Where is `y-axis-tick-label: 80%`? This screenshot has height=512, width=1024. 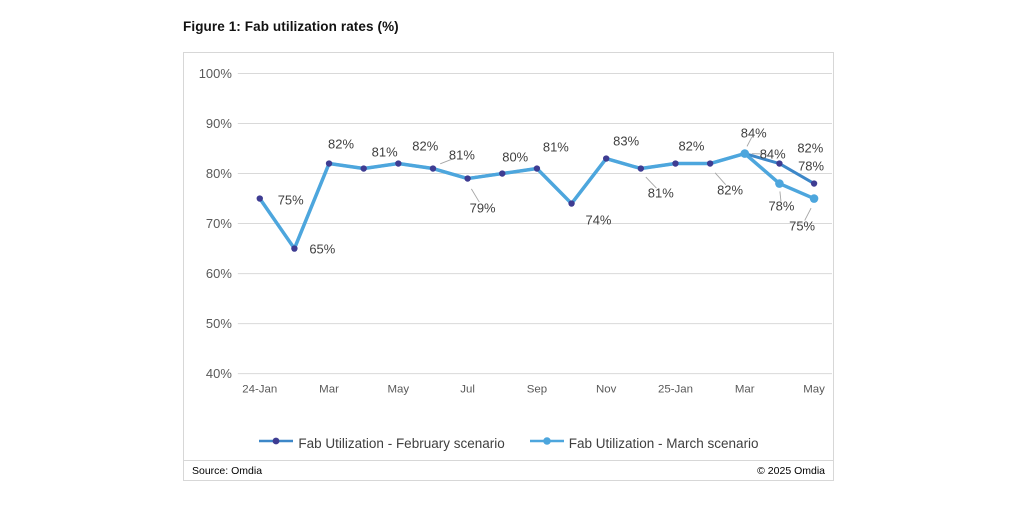 y-axis-tick-label: 80% is located at coordinates (219, 173).